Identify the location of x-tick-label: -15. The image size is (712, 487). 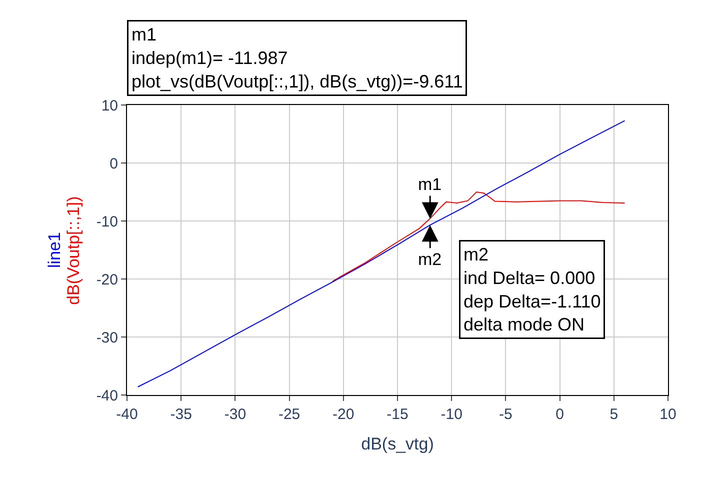
(397, 414).